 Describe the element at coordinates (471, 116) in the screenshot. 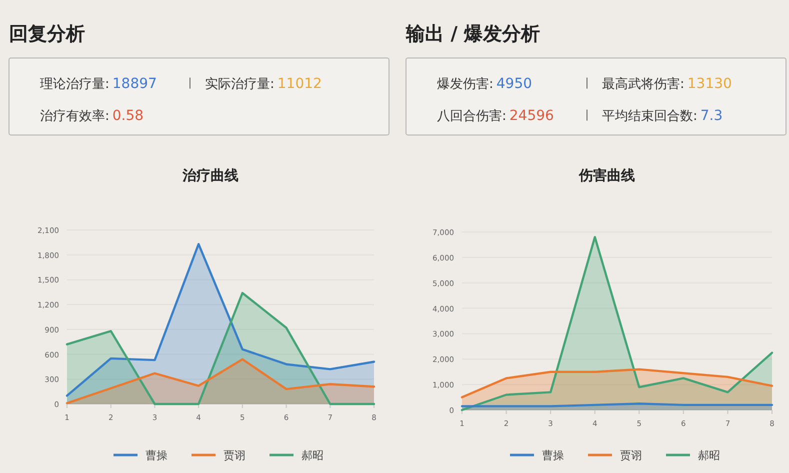

I see `text: 八回合伤害:` at that location.